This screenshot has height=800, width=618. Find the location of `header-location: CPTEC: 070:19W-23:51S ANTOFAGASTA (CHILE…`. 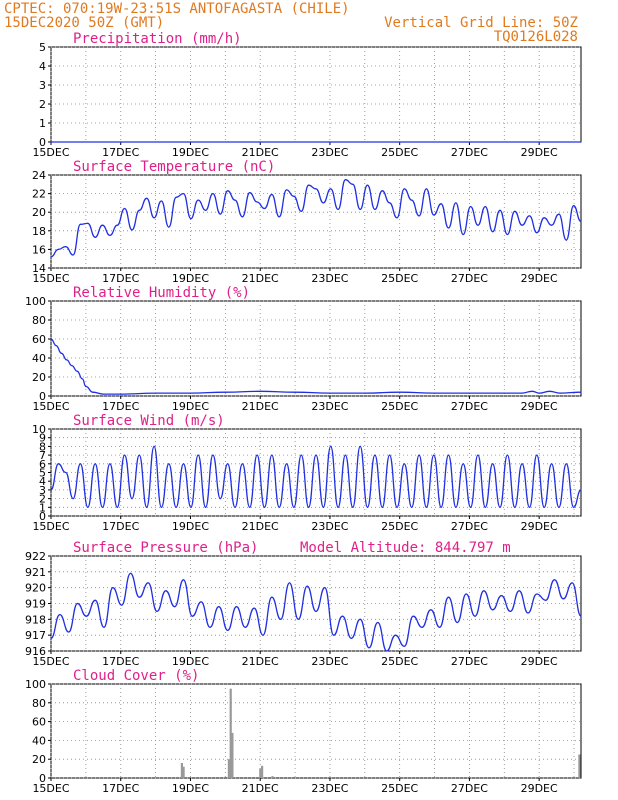

header-location: CPTEC: 070:19W-23:51S ANTOFAGASTA (CHILE… is located at coordinates (177, 9).